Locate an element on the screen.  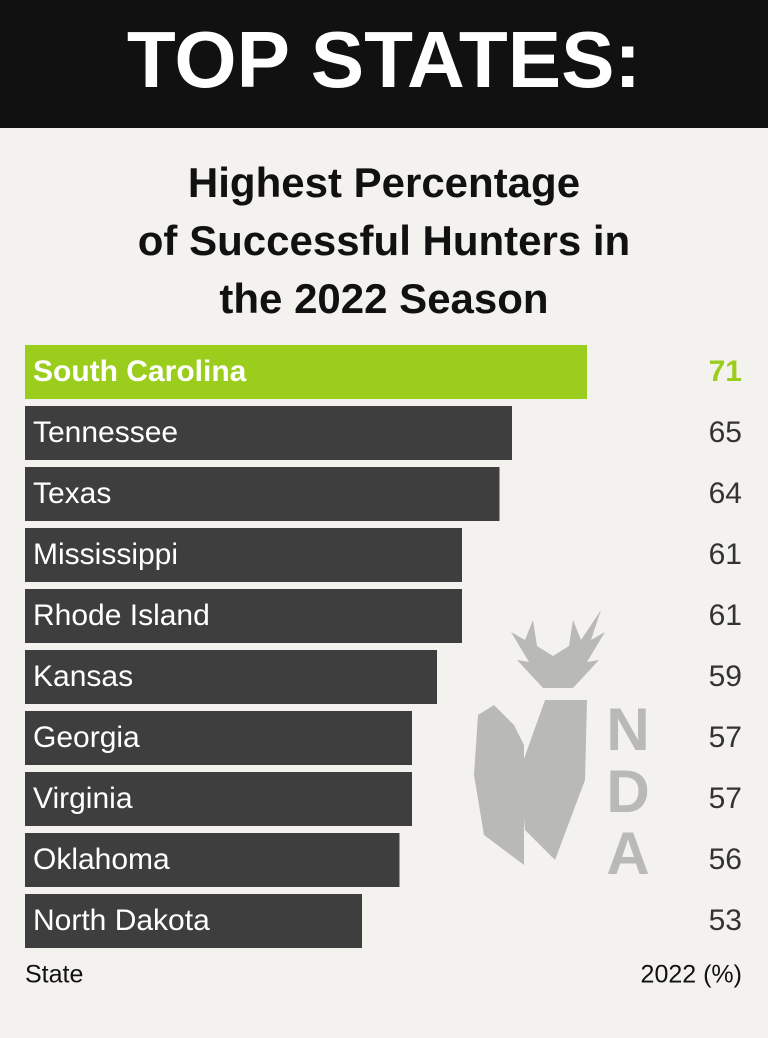
subtitle-line: Highest Percentage is located at coordinates (384, 182).